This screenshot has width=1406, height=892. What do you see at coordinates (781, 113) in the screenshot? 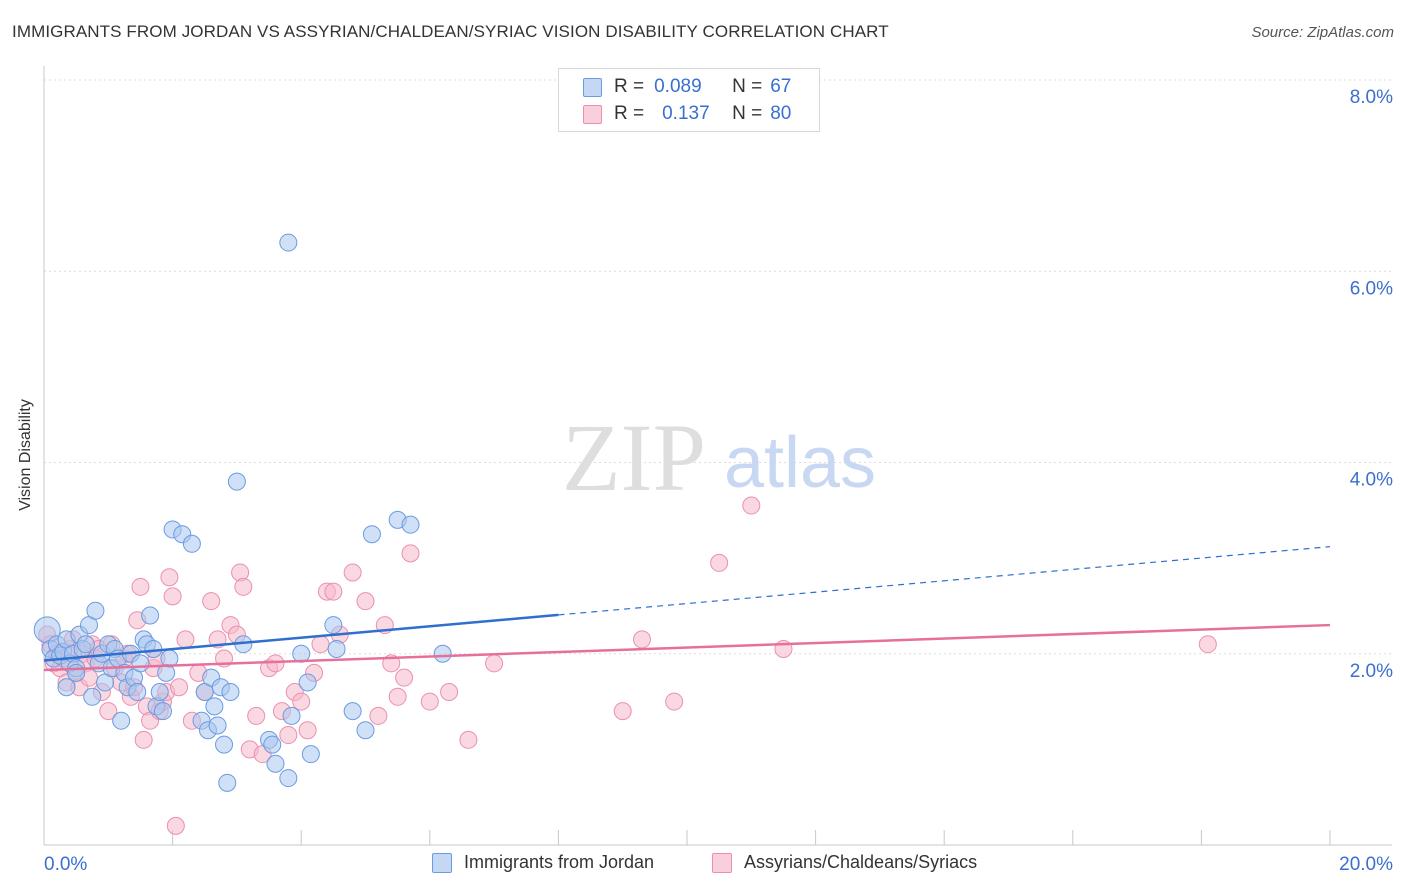
I see `legend-n-value: 80` at bounding box center [781, 113].